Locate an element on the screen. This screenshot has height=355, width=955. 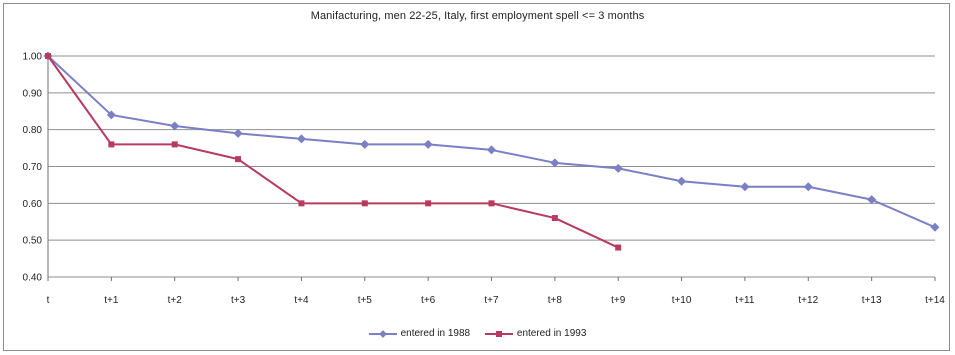
x-tick-label: t+4 is located at coordinates (301, 300).